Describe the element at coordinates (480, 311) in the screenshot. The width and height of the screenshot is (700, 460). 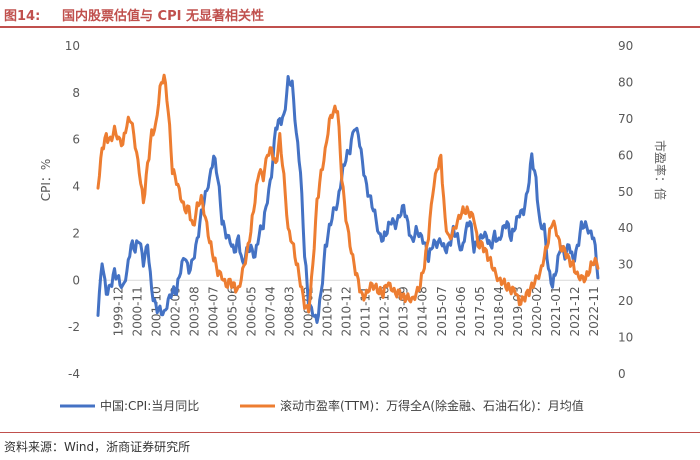
I see `x-tick-label: 2017-05` at that location.